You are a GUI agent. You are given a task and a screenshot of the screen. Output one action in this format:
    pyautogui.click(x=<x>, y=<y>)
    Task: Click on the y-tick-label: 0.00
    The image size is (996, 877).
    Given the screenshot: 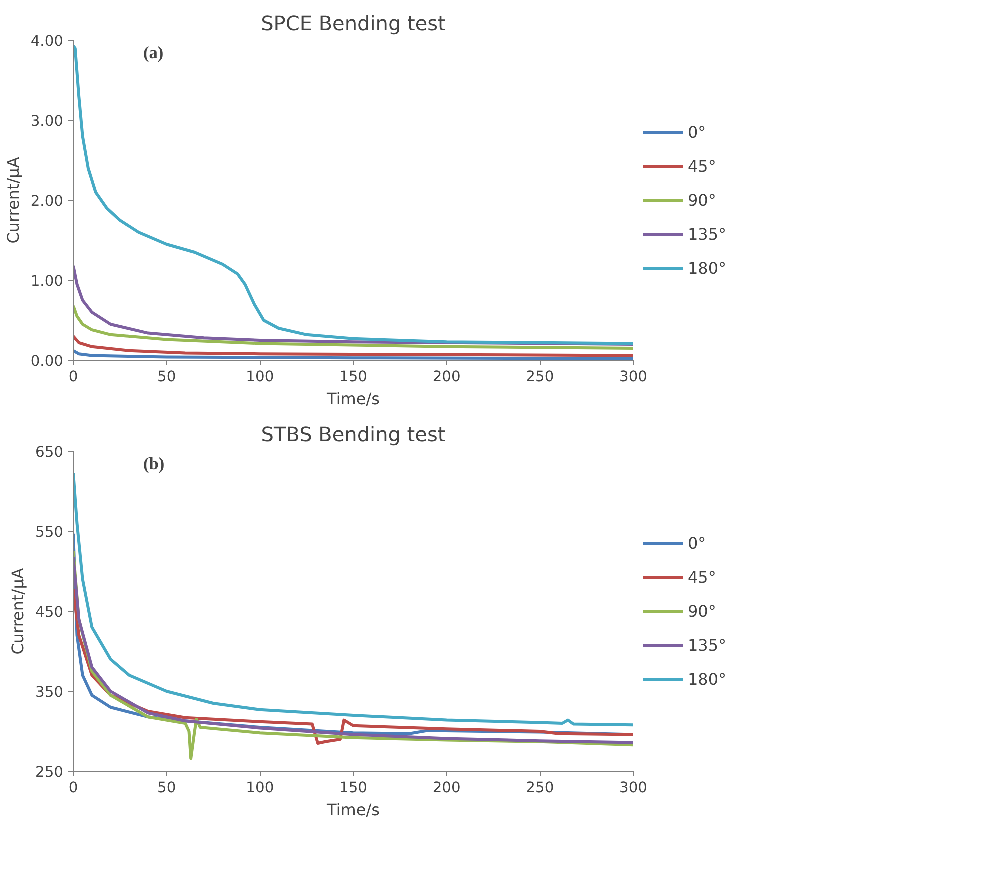 What is the action you would take?
    pyautogui.click(x=47, y=361)
    